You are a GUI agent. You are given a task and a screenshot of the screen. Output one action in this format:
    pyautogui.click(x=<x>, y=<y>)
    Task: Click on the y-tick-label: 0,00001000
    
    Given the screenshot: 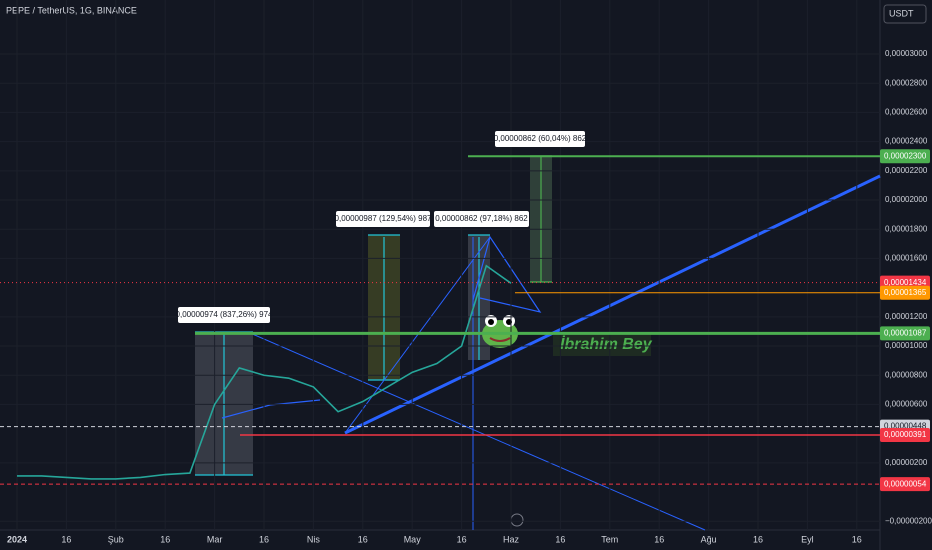 What is the action you would take?
    pyautogui.click(x=906, y=345)
    